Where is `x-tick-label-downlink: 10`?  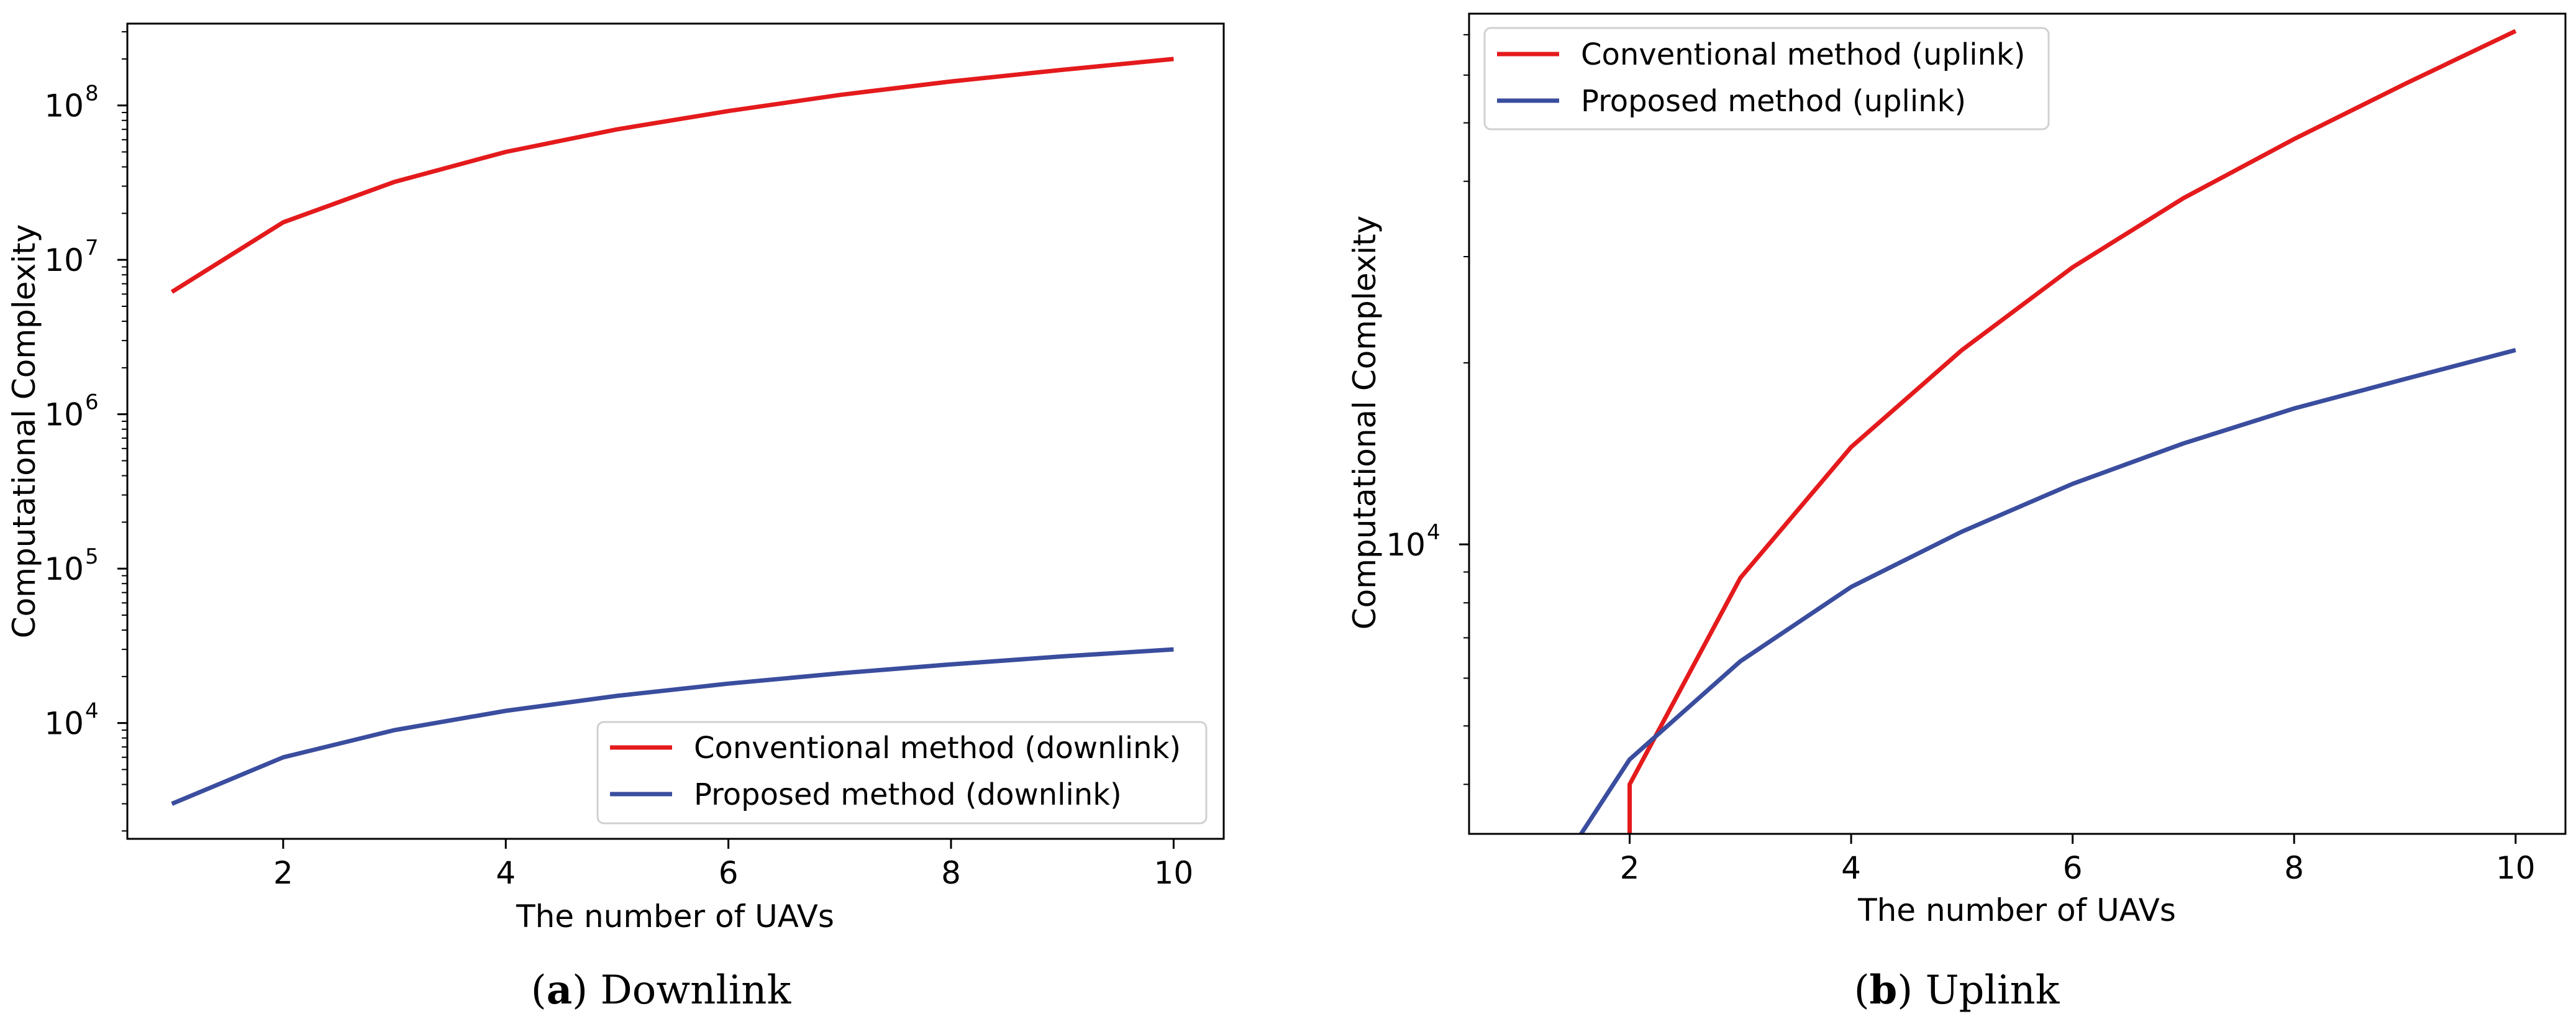 x-tick-label-downlink: 10 is located at coordinates (1174, 873).